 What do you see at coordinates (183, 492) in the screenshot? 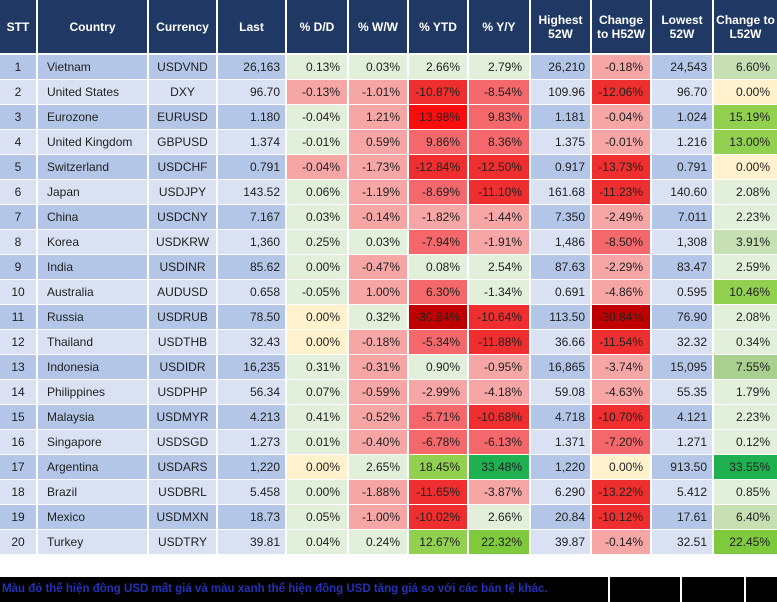
I see `cell-currency: USDBRL` at bounding box center [183, 492].